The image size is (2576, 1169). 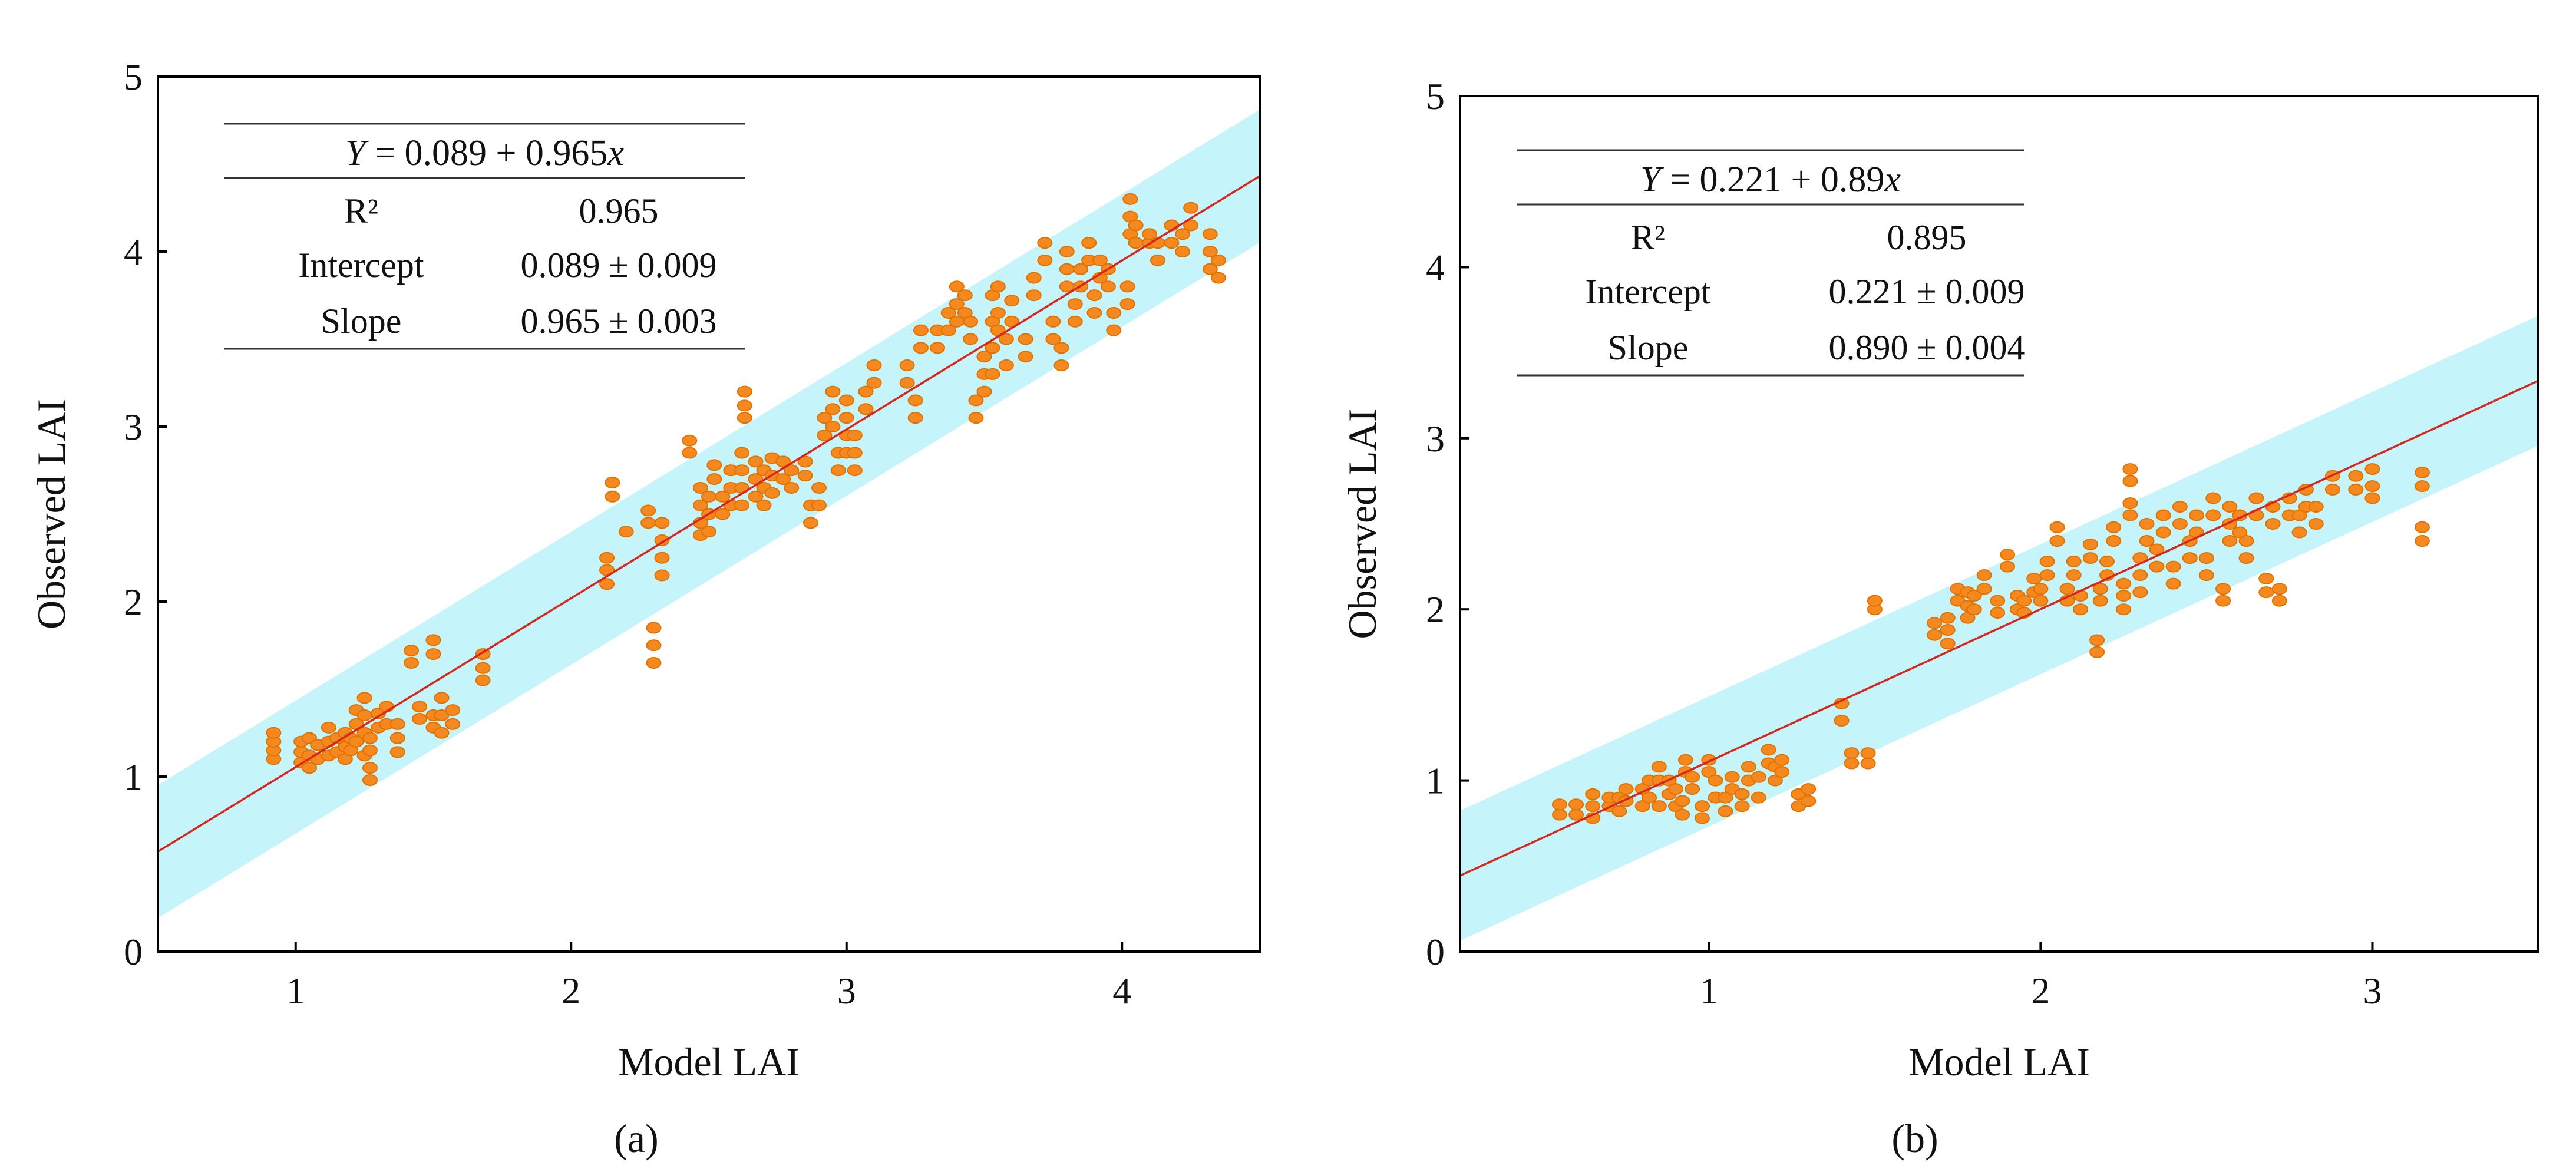 What do you see at coordinates (1121, 991) in the screenshot?
I see `x-tick-label: 4` at bounding box center [1121, 991].